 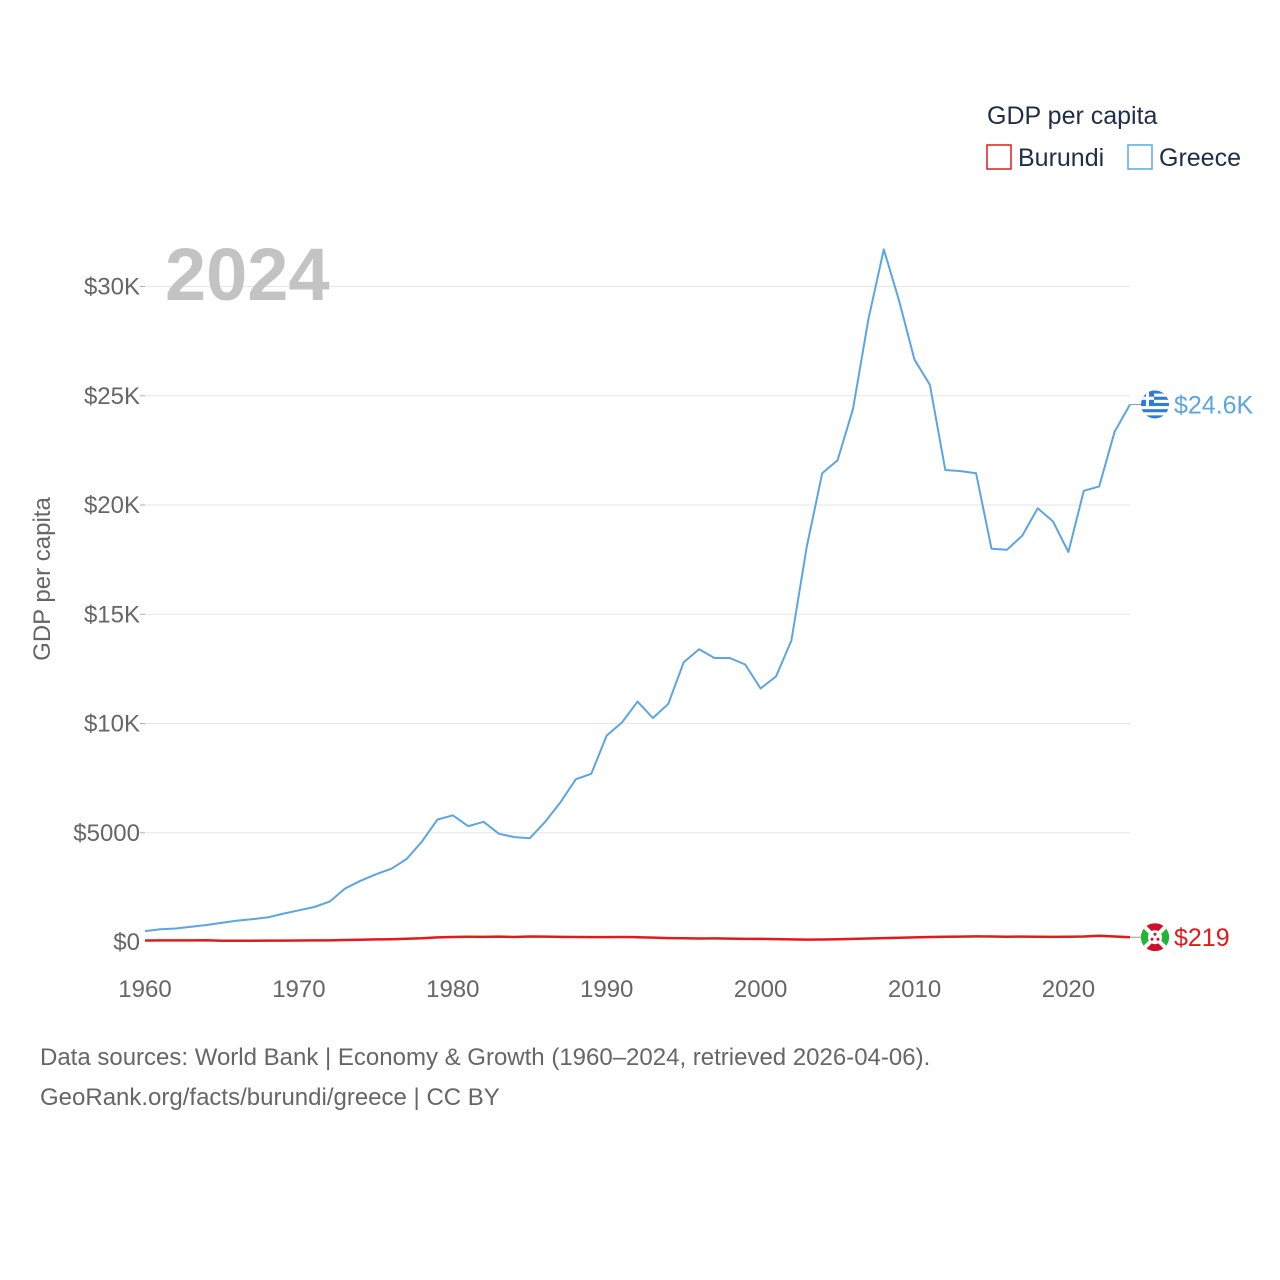 What do you see at coordinates (1192, 671) in the screenshot?
I see `end-markers: $219 $24.6K` at bounding box center [1192, 671].